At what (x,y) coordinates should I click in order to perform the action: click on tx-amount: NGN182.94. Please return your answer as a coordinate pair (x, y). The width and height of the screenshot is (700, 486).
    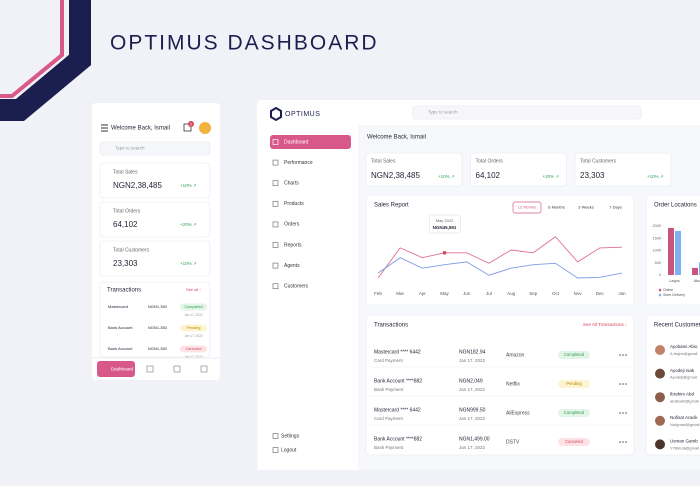
    Looking at the image, I should click on (472, 352).